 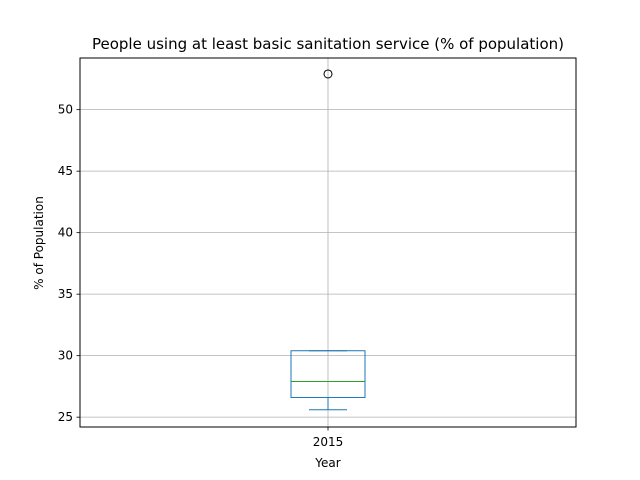 What do you see at coordinates (327, 463) in the screenshot?
I see `x-axis-label: Year` at bounding box center [327, 463].